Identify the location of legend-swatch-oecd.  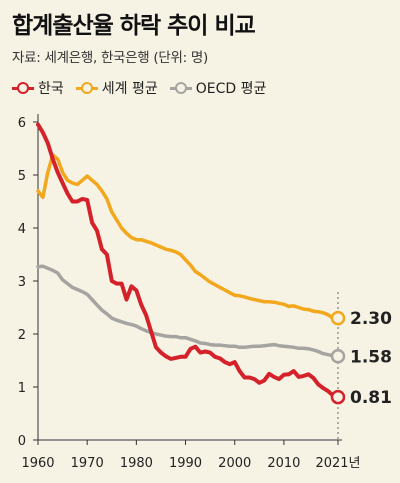
(180, 88).